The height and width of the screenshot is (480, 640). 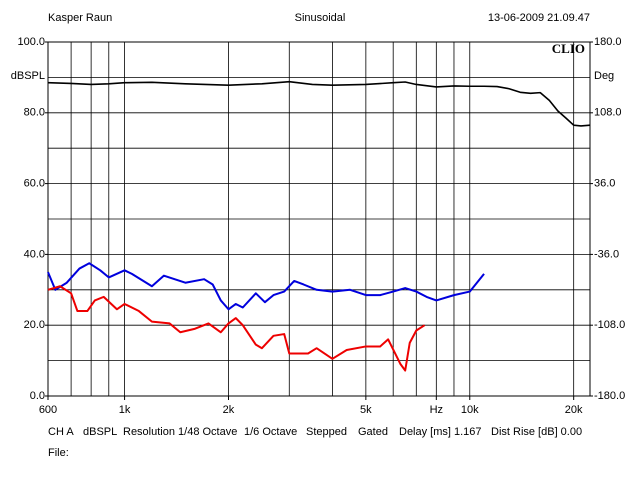 What do you see at coordinates (373, 432) in the screenshot?
I see `footer-item: Gated` at bounding box center [373, 432].